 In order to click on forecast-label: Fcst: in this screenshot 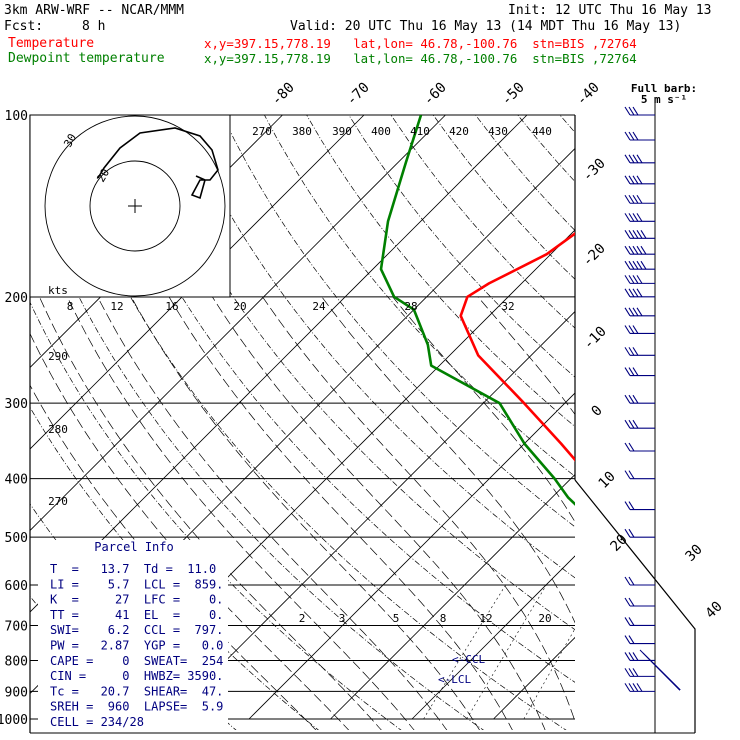, I will do `click(24, 26)`.